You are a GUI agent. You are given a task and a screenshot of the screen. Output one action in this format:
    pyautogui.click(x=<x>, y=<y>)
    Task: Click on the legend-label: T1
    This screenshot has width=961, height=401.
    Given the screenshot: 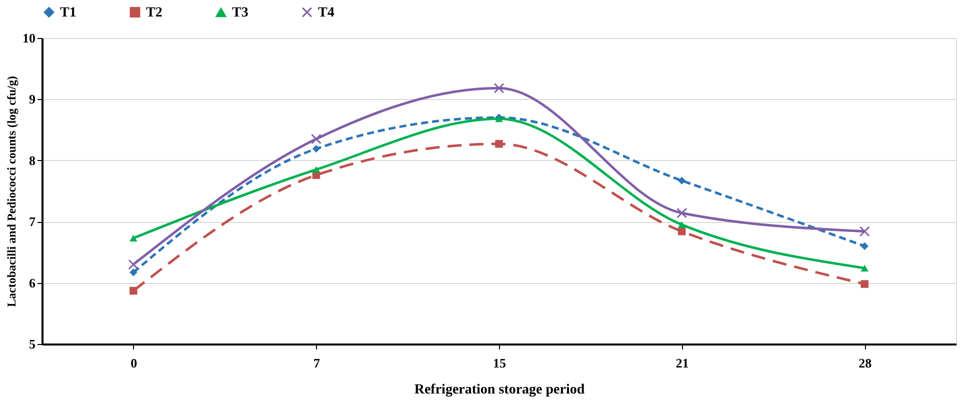 What is the action you would take?
    pyautogui.click(x=68, y=12)
    